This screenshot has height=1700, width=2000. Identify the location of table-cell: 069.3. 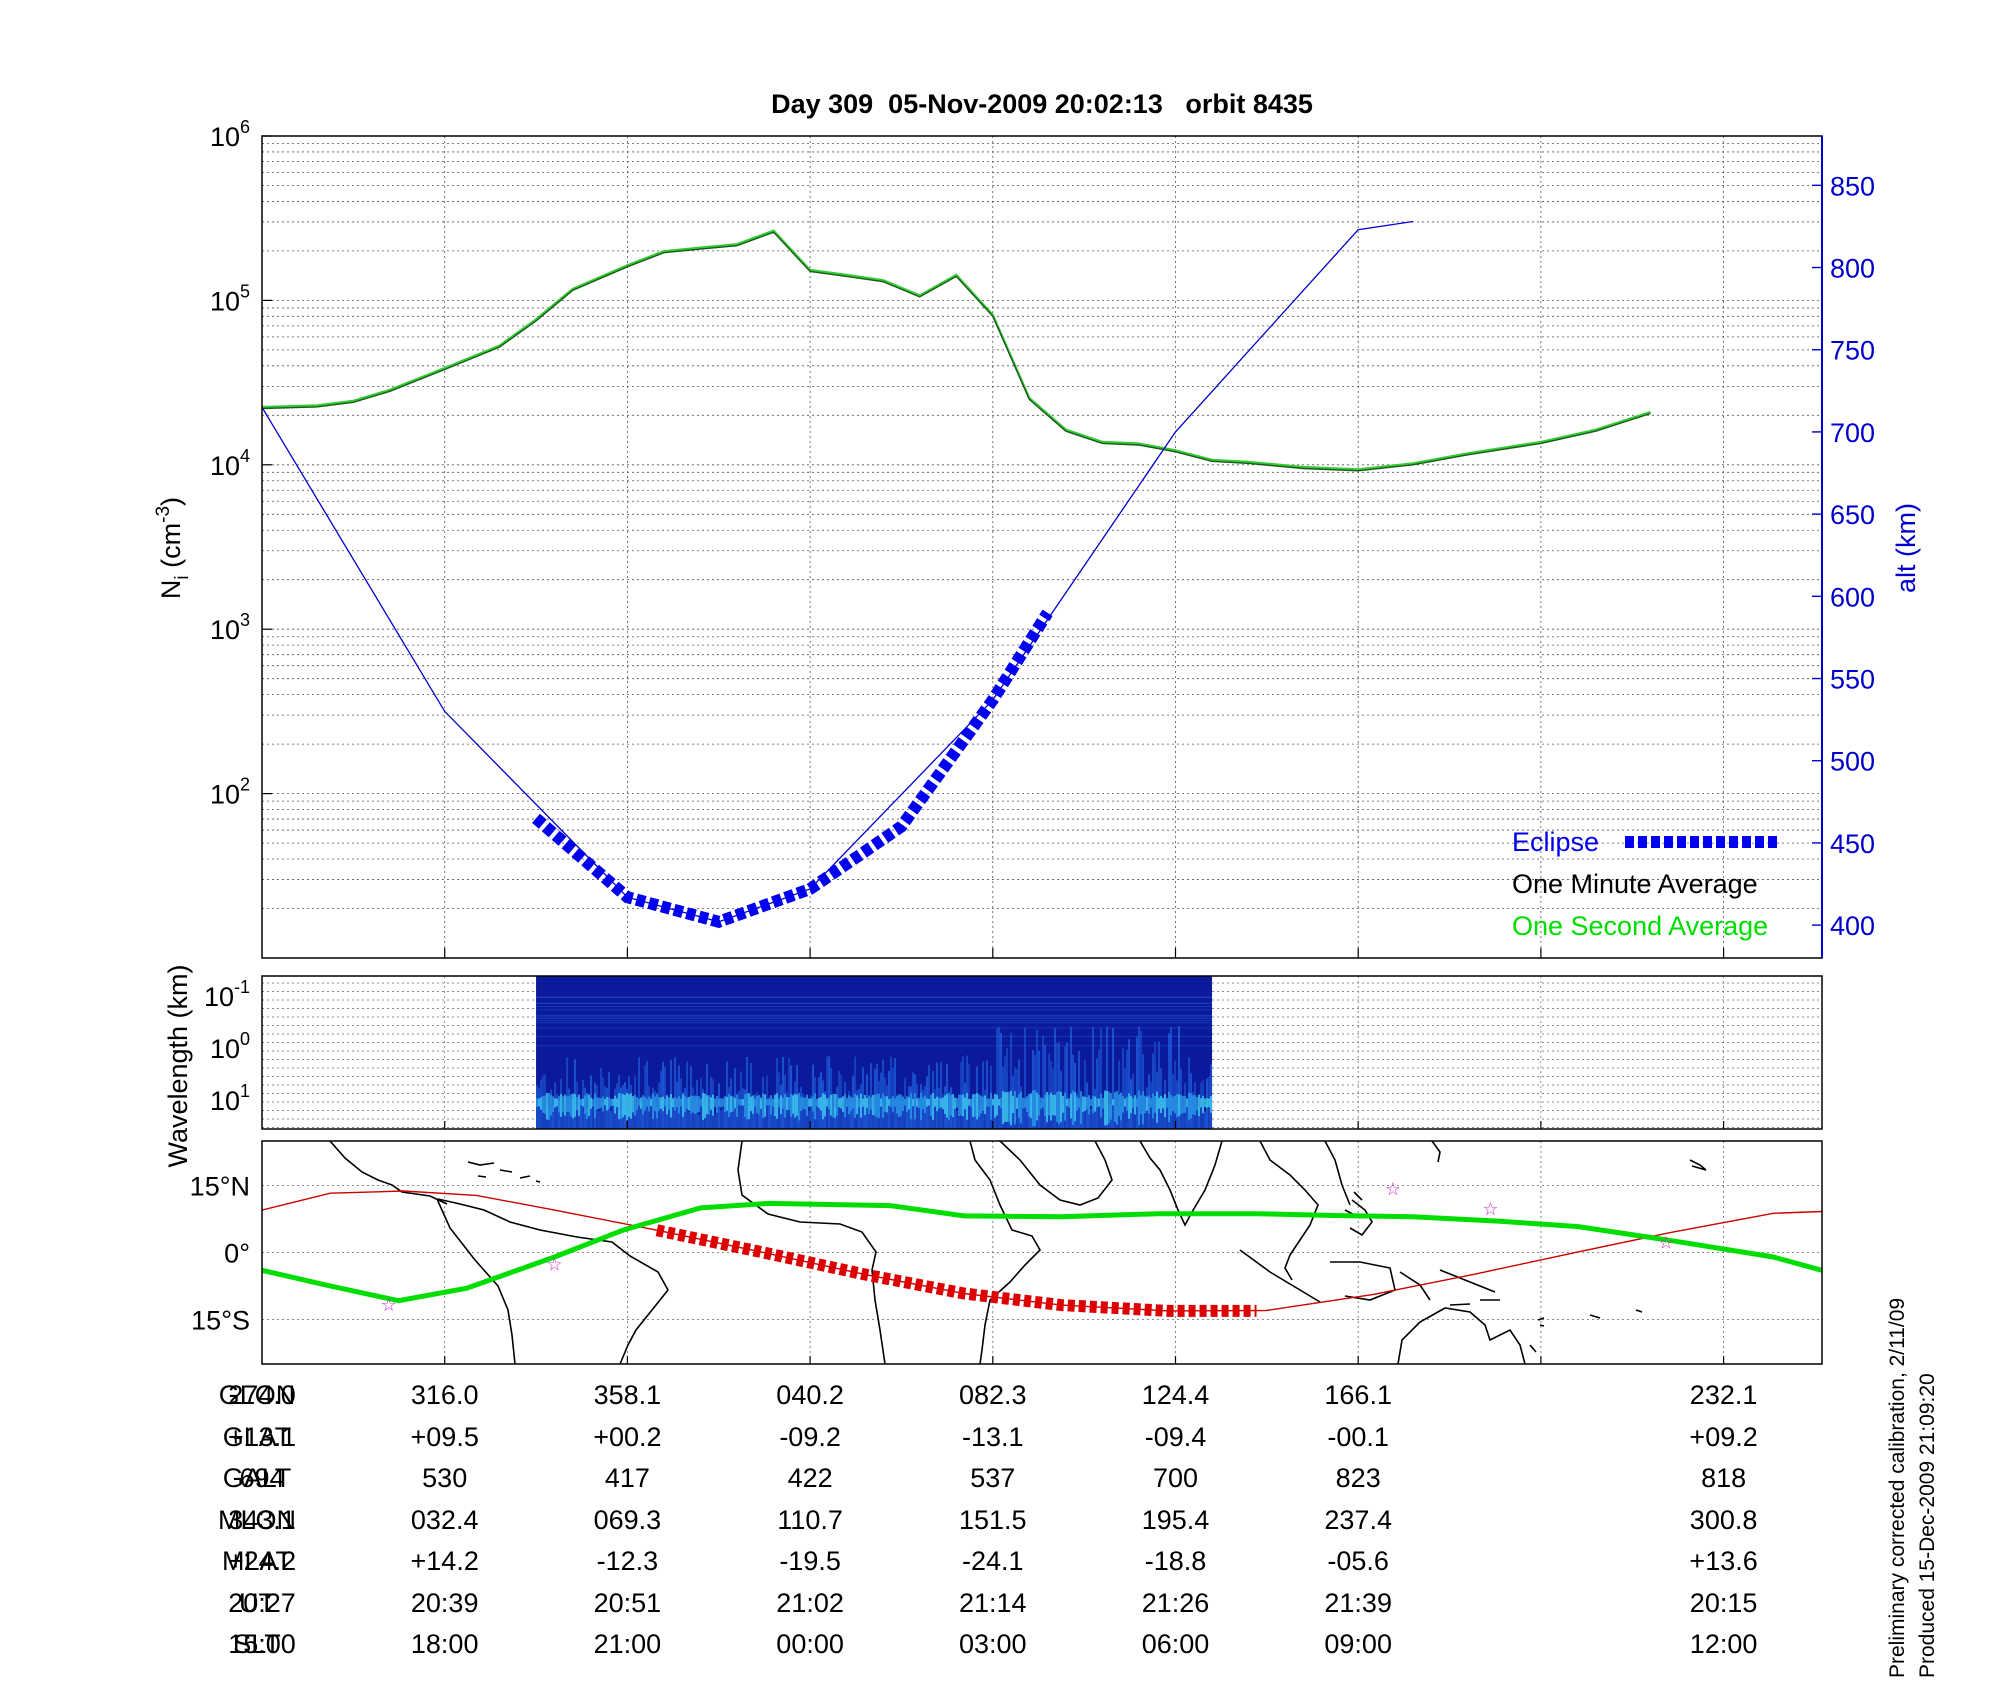
(627, 1519).